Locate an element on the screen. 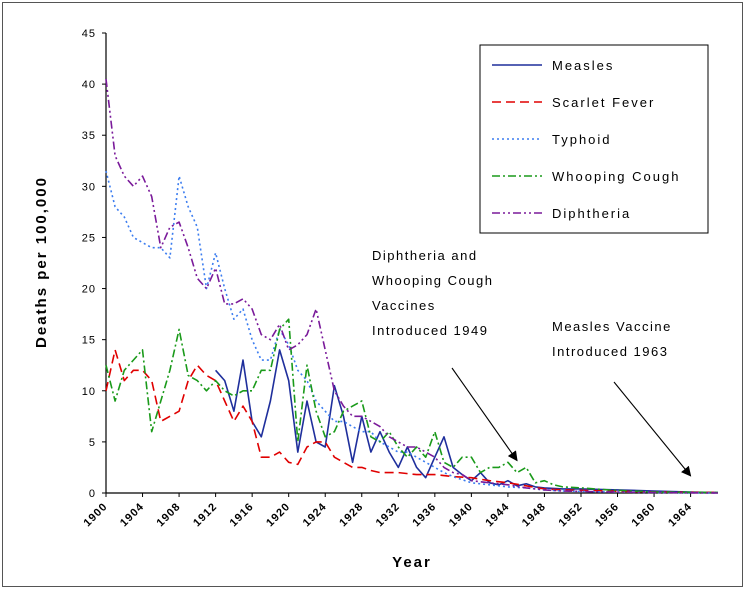  x-tick-label: 1912 is located at coordinates (205, 515).